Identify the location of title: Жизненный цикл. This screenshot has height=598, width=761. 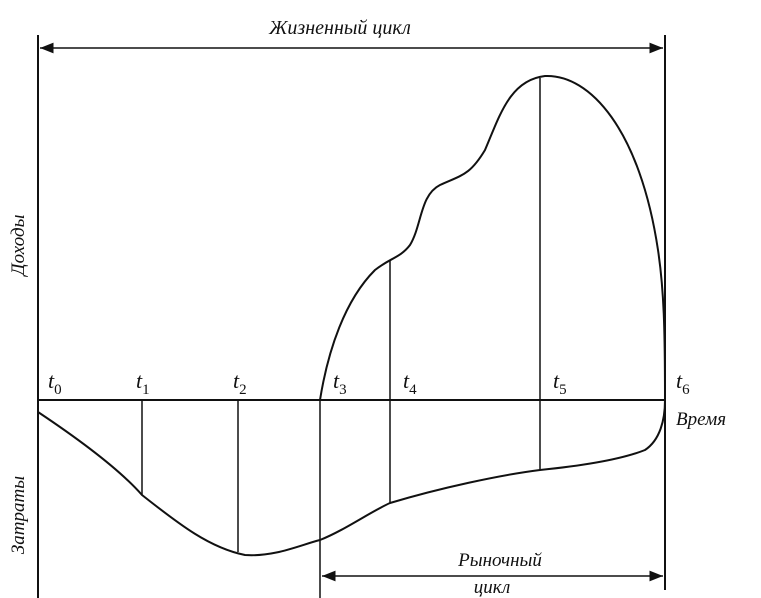
(339, 28).